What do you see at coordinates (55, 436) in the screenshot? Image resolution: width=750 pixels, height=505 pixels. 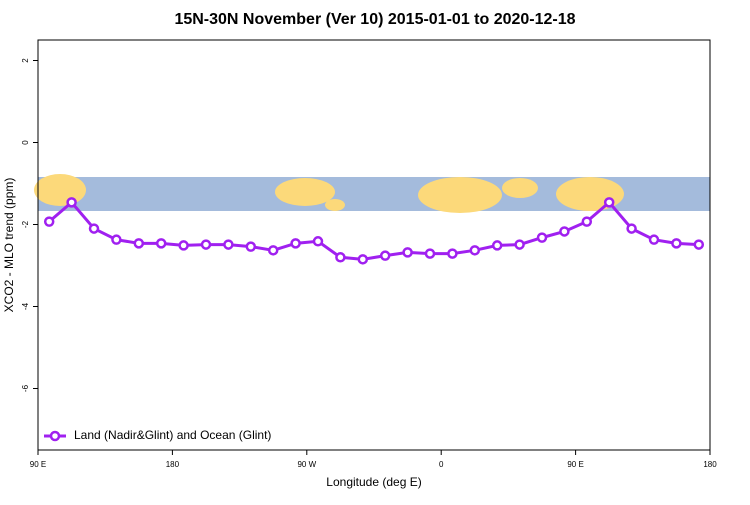 I see `legend-marker` at bounding box center [55, 436].